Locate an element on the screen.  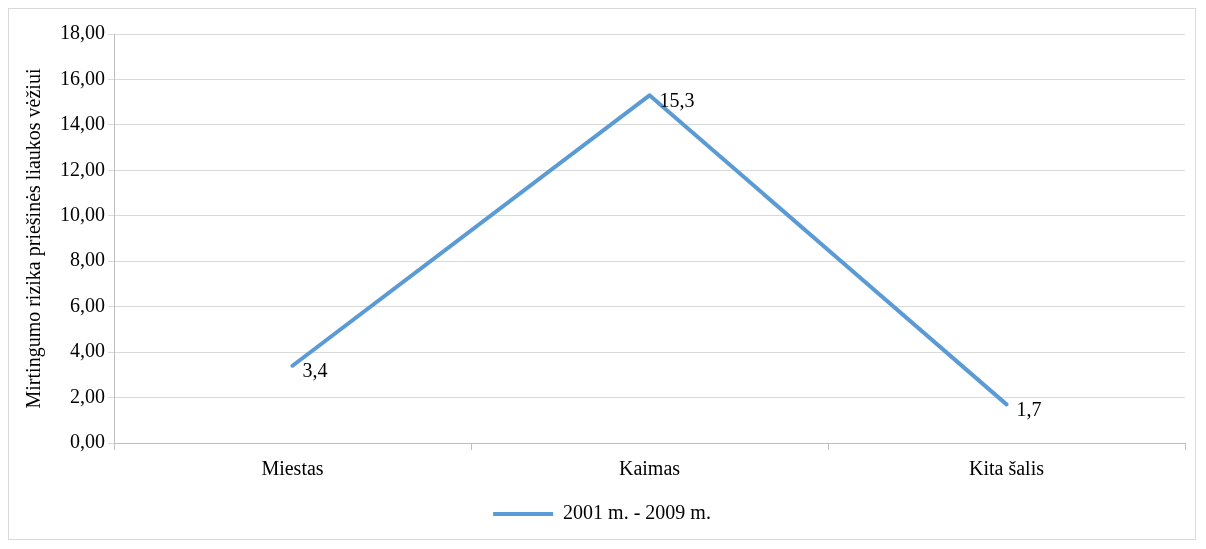
y-tick-label: 6,00 is located at coordinates (87, 304).